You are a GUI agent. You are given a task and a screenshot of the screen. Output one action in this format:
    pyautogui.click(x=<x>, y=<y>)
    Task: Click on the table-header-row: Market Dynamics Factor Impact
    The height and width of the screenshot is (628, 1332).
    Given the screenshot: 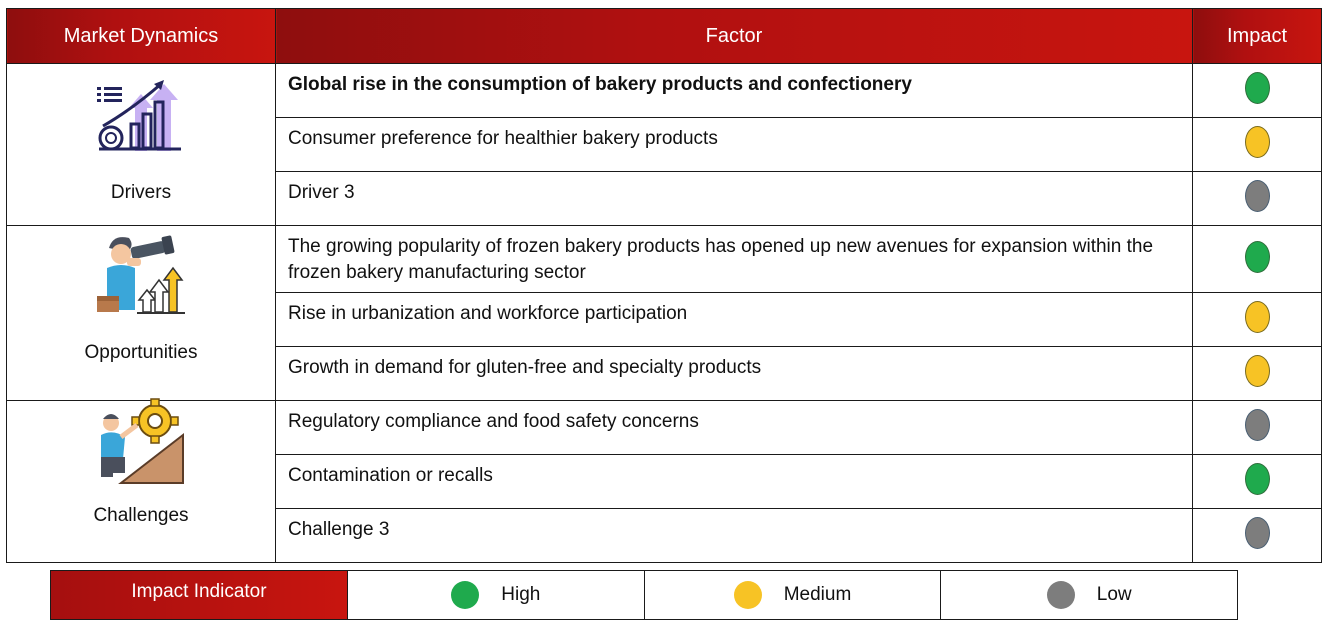 What is the action you would take?
    pyautogui.click(x=664, y=36)
    